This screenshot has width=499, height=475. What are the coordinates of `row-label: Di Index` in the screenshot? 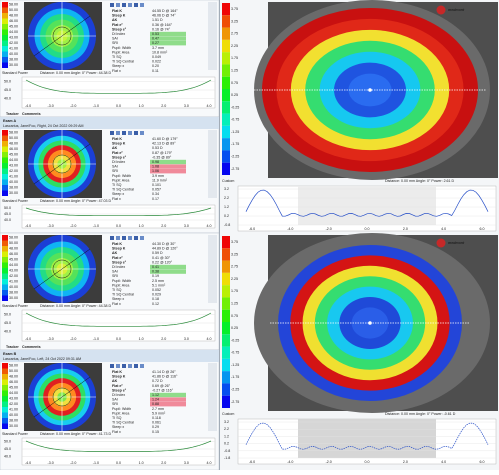 It's located at (118, 395).